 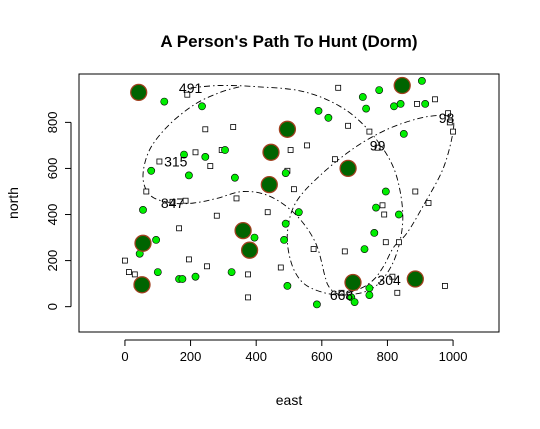 I want to click on y-tick-label: 600, so click(x=52, y=169).